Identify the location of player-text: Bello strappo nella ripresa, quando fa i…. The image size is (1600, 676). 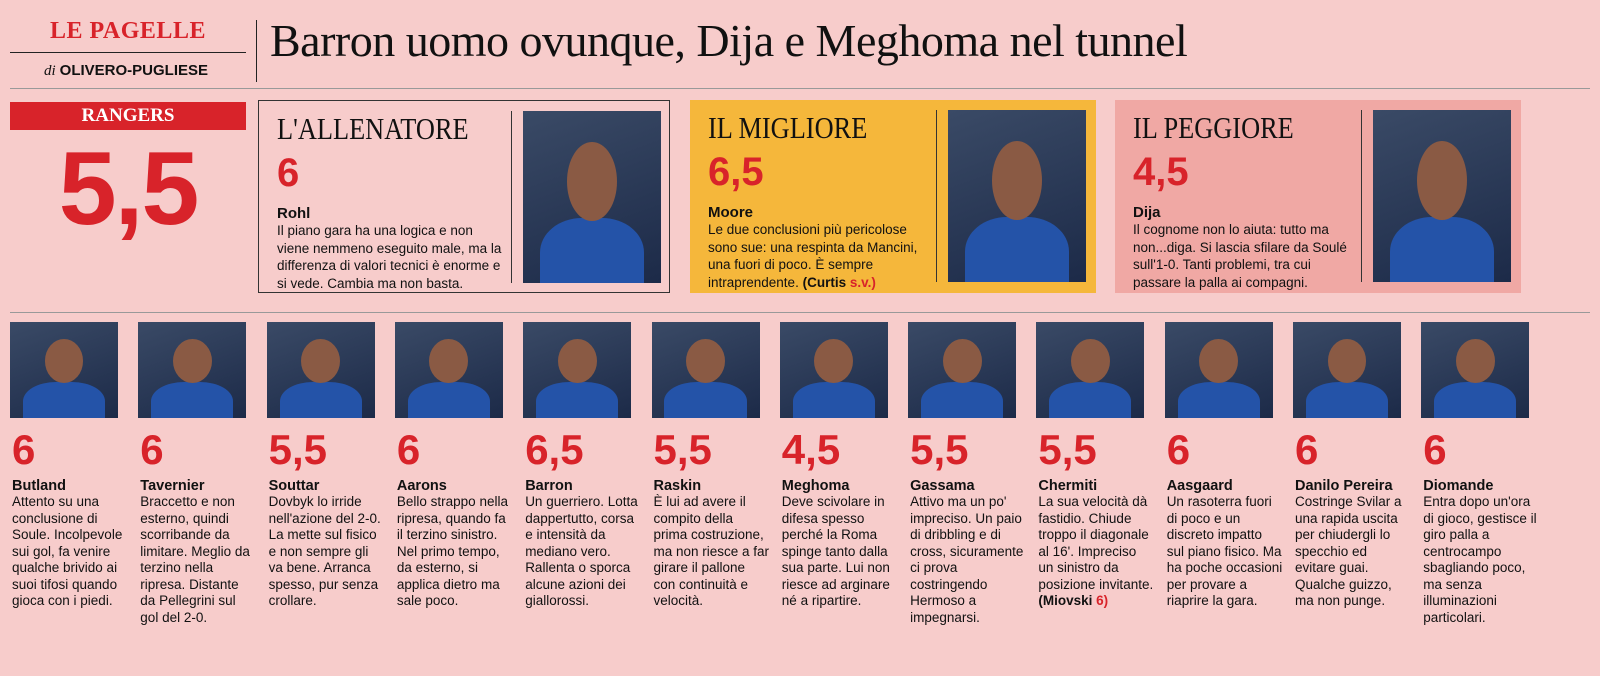
(454, 552).